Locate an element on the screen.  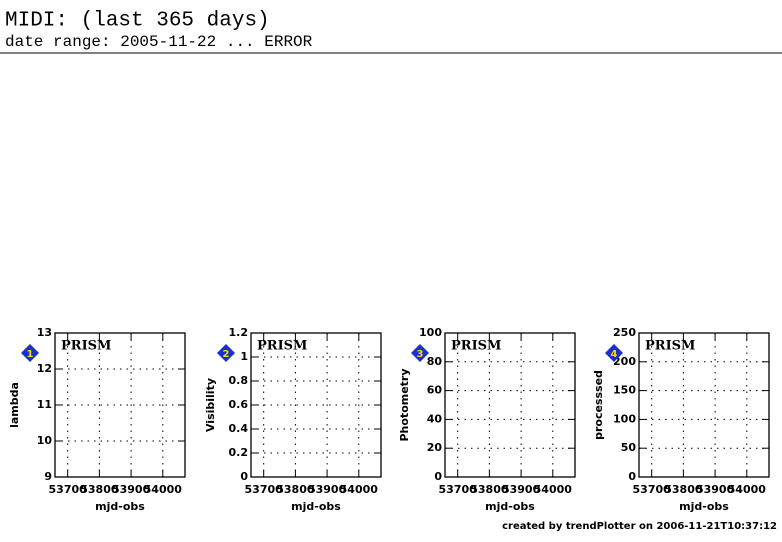
y-tick-label: 20 is located at coordinates (435, 447).